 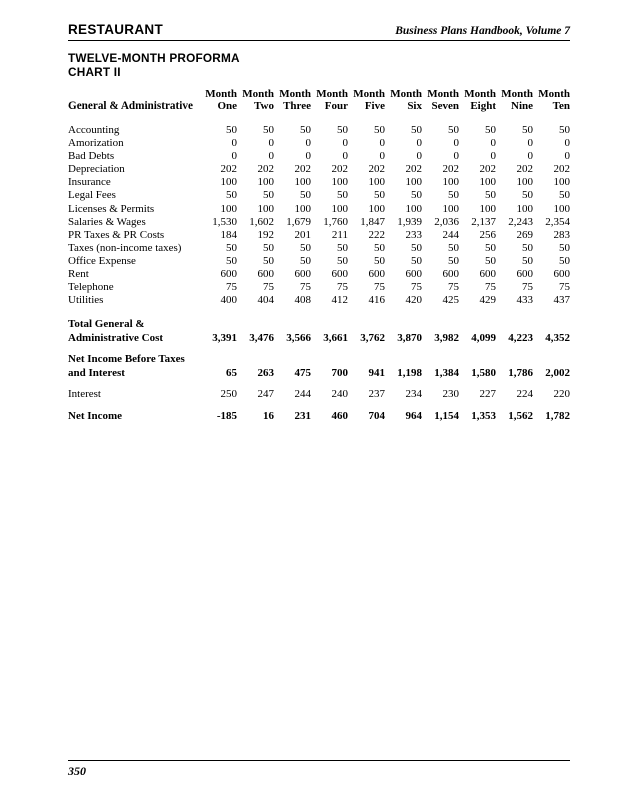 What do you see at coordinates (303, 182) in the screenshot?
I see `cell-r5-c3: 100` at bounding box center [303, 182].